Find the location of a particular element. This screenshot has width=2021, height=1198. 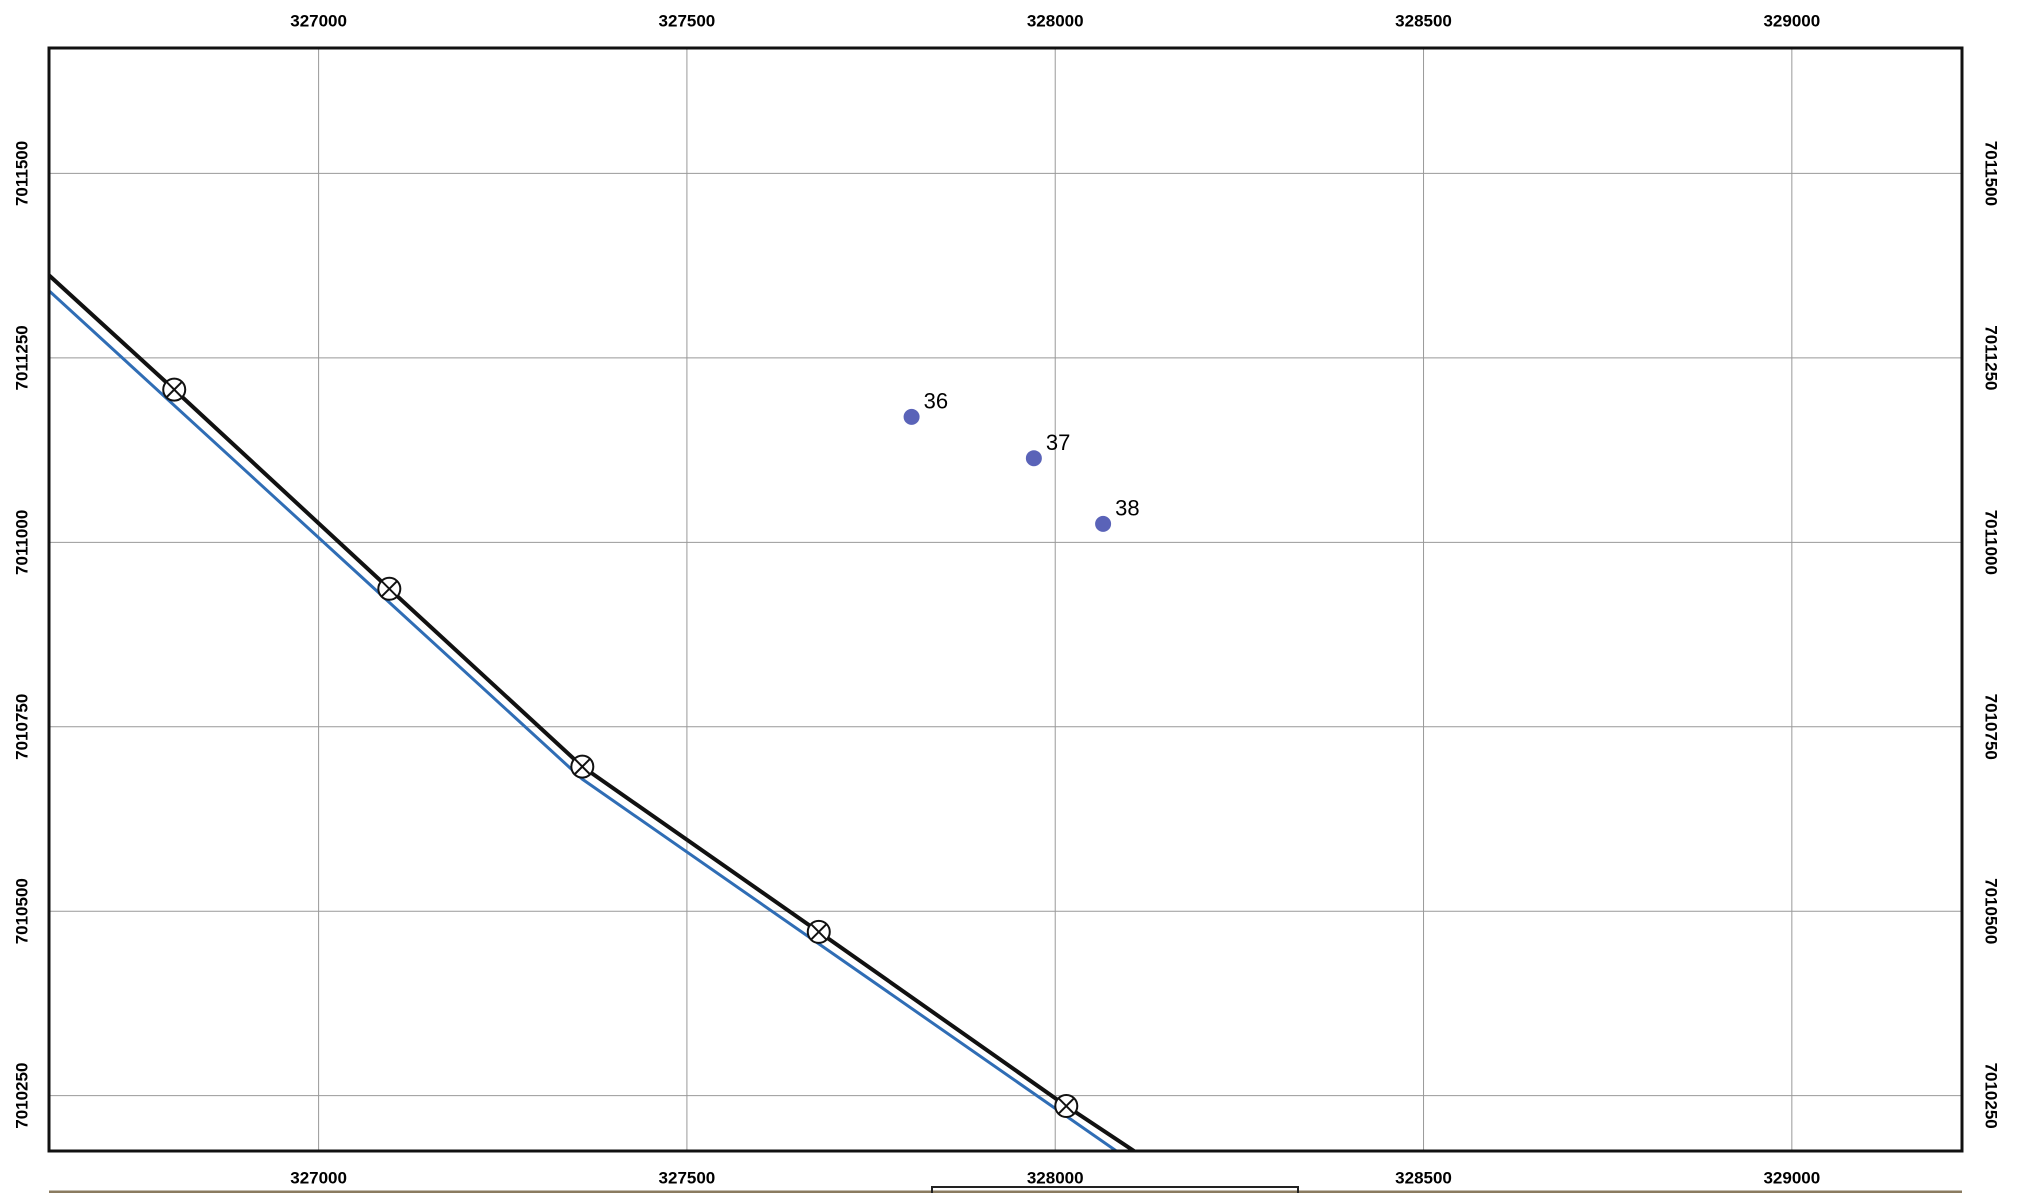

point-label: 36 is located at coordinates (936, 401).